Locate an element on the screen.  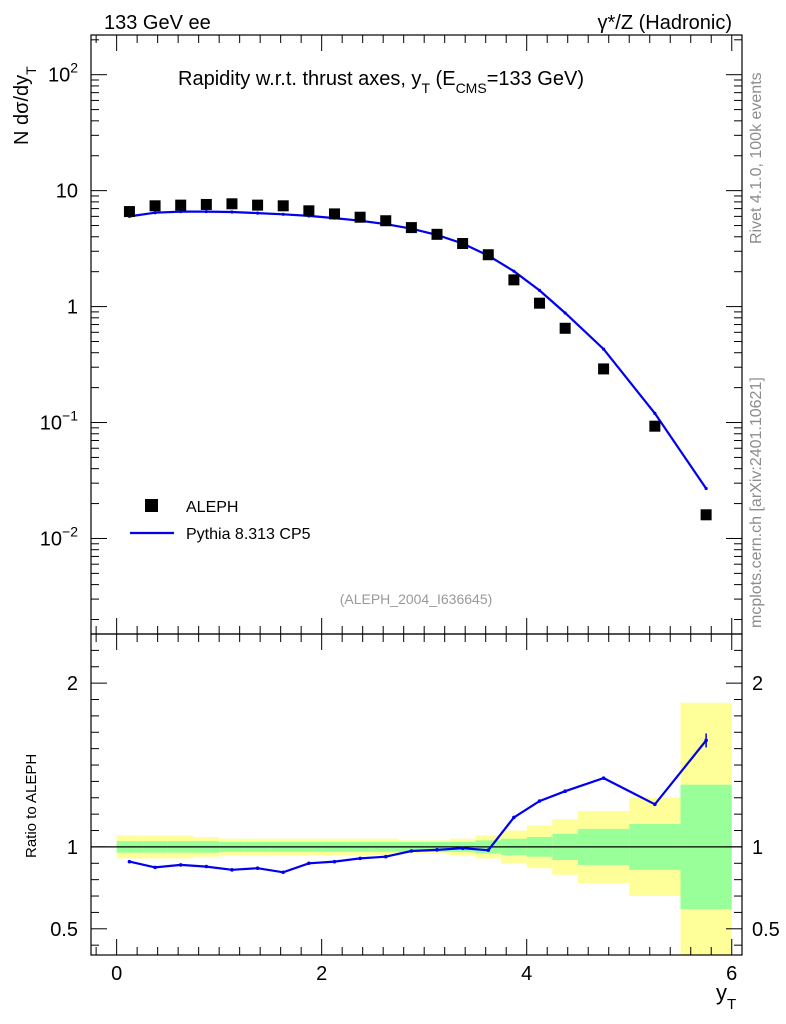
energy-label: 133 GeV ee is located at coordinates (157, 23).